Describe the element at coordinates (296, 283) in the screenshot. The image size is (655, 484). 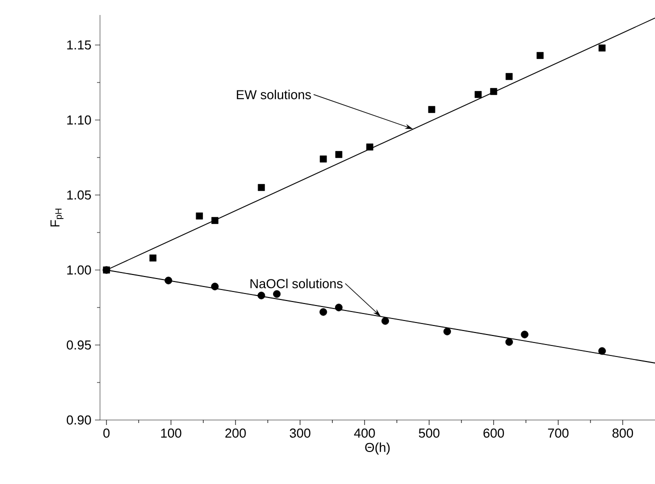
I see `annotation: NaOCl solutions` at that location.